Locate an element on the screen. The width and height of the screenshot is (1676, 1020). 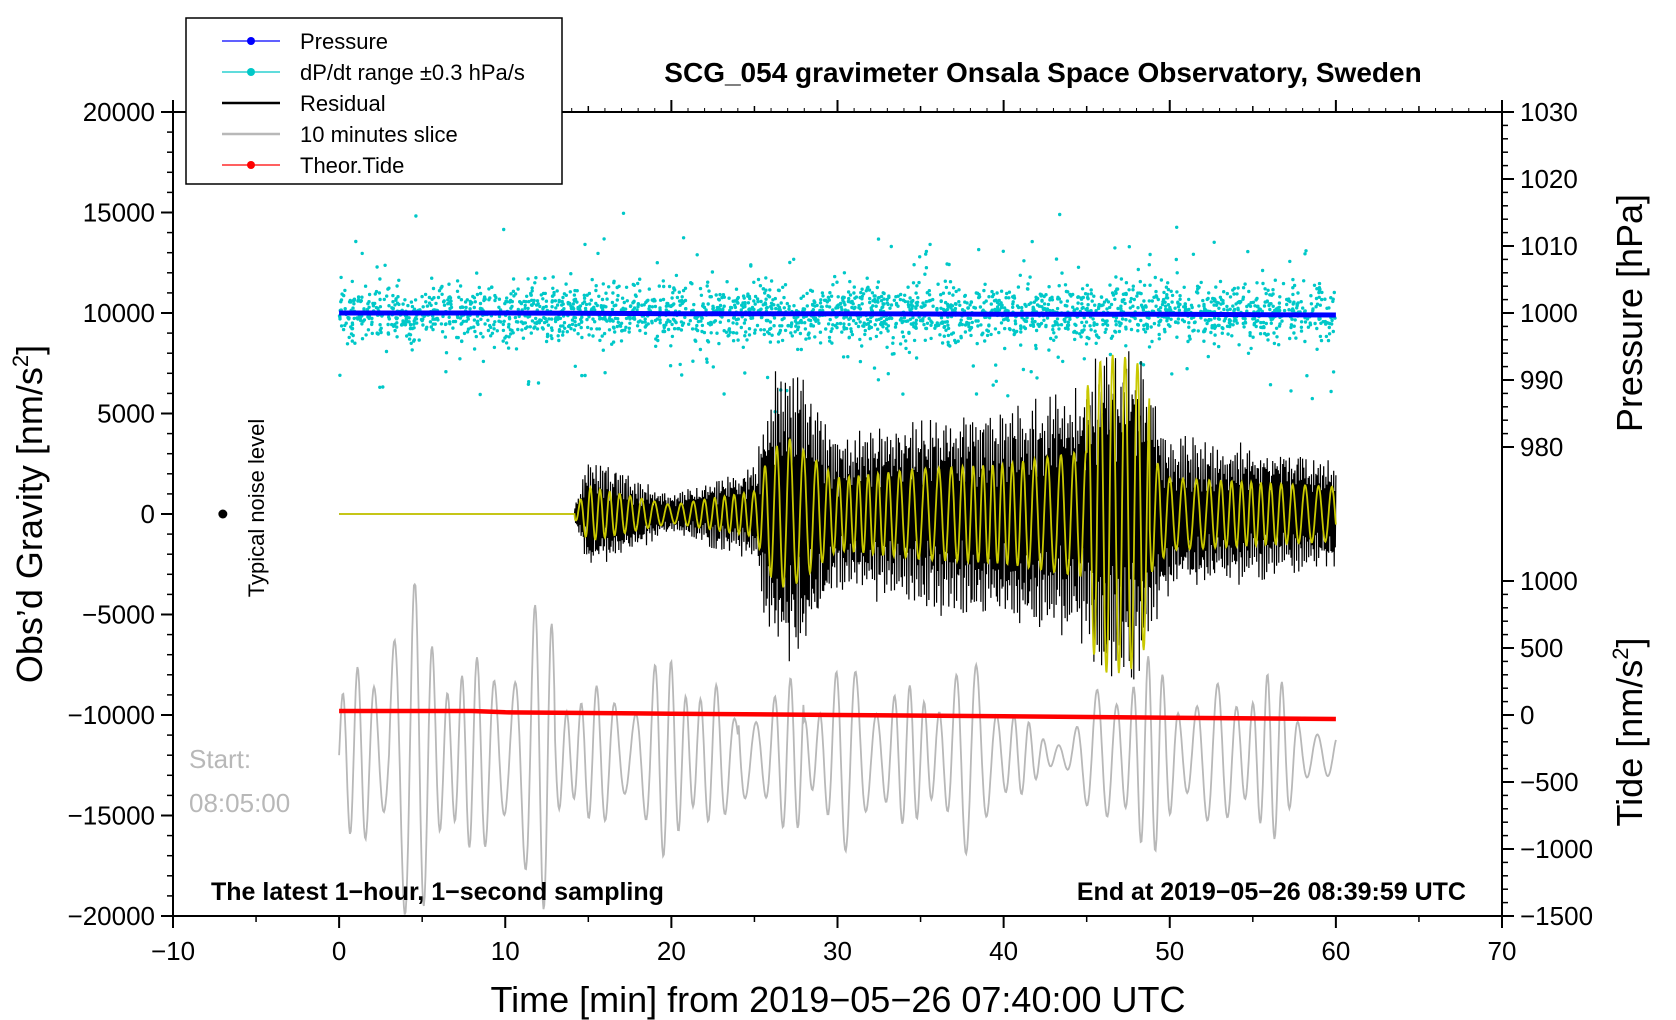
legend-box is located at coordinates (374, 101).